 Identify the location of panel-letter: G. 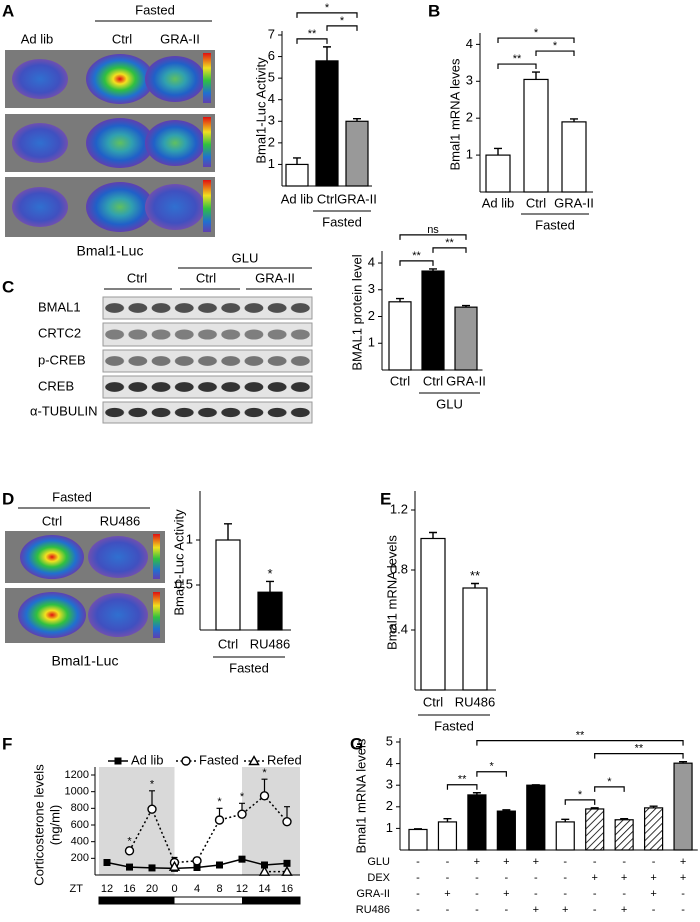
(356, 743).